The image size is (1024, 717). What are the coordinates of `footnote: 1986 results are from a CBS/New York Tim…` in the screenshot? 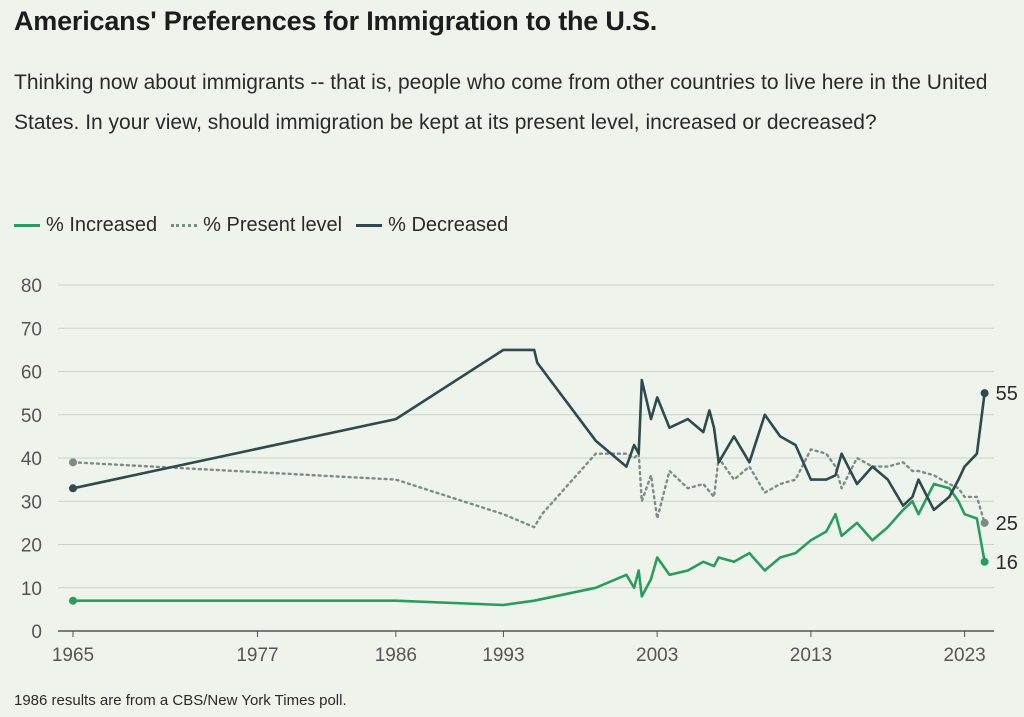 It's located at (180, 700).